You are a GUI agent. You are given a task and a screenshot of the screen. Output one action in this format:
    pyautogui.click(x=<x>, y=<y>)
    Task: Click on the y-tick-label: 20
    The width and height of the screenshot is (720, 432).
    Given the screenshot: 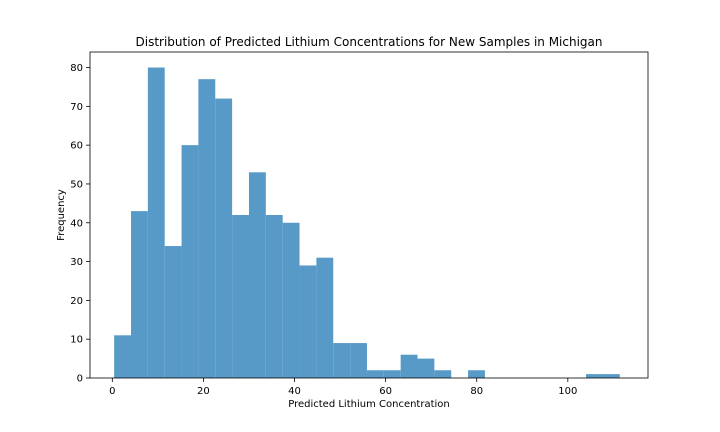 What is the action you would take?
    pyautogui.click(x=76, y=301)
    